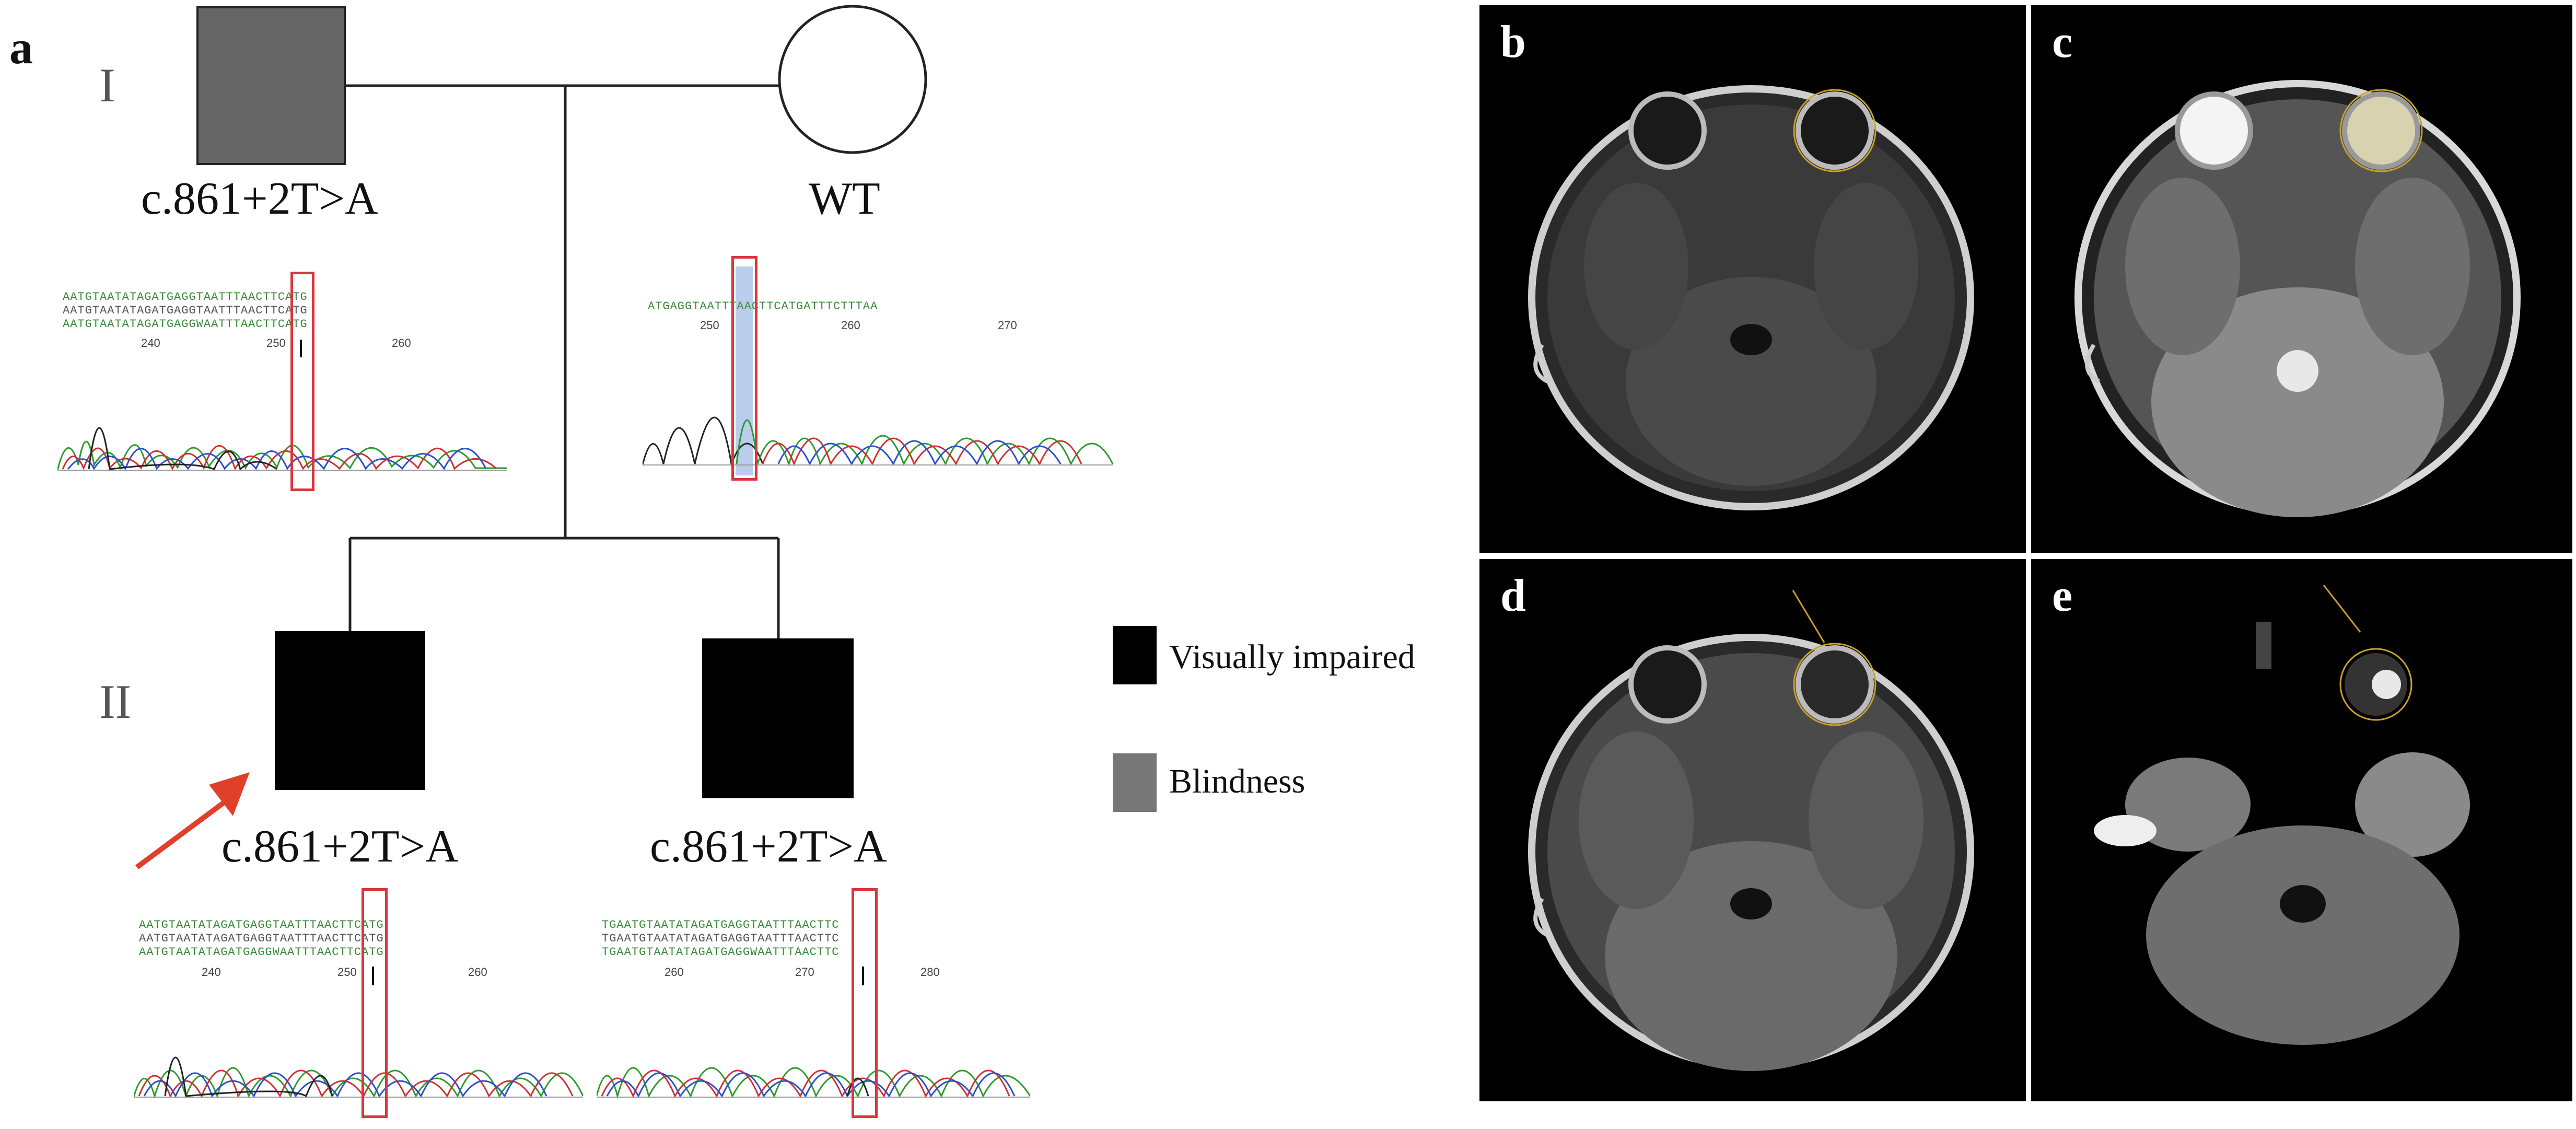 The height and width of the screenshot is (1129, 2576). What do you see at coordinates (347, 972) in the screenshot?
I see `chrom-proband-tick-2: 250` at bounding box center [347, 972].